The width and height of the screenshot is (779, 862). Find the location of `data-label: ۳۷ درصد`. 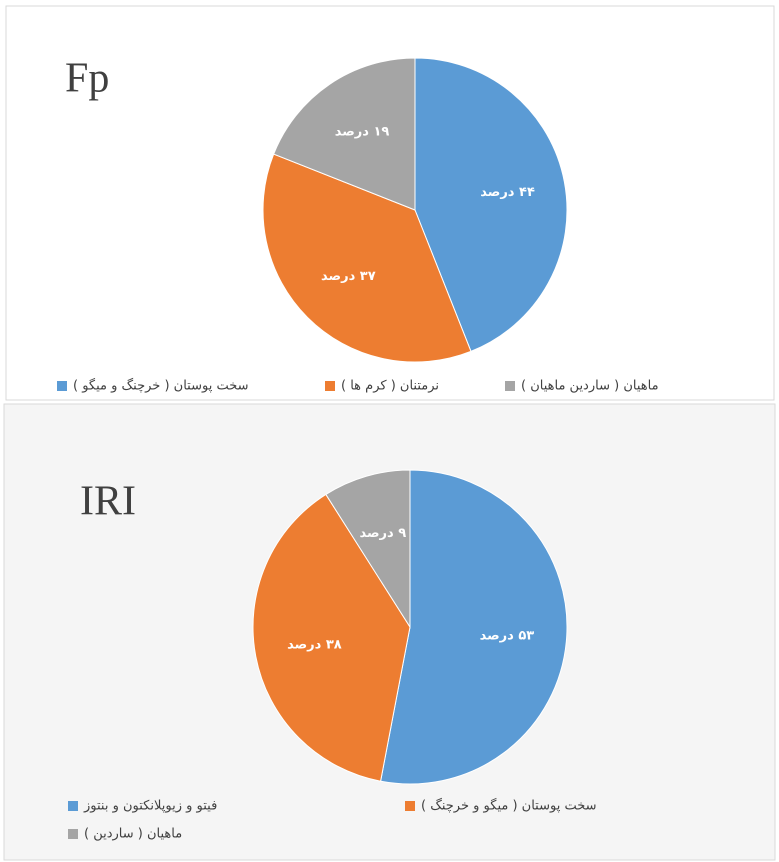

data-label: ۳۷ درصد is located at coordinates (348, 276).